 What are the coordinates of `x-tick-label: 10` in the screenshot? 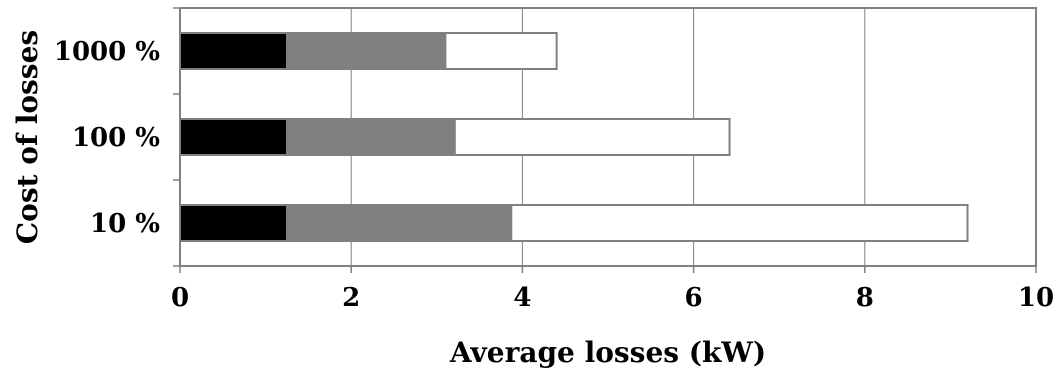 It's located at (1036, 298).